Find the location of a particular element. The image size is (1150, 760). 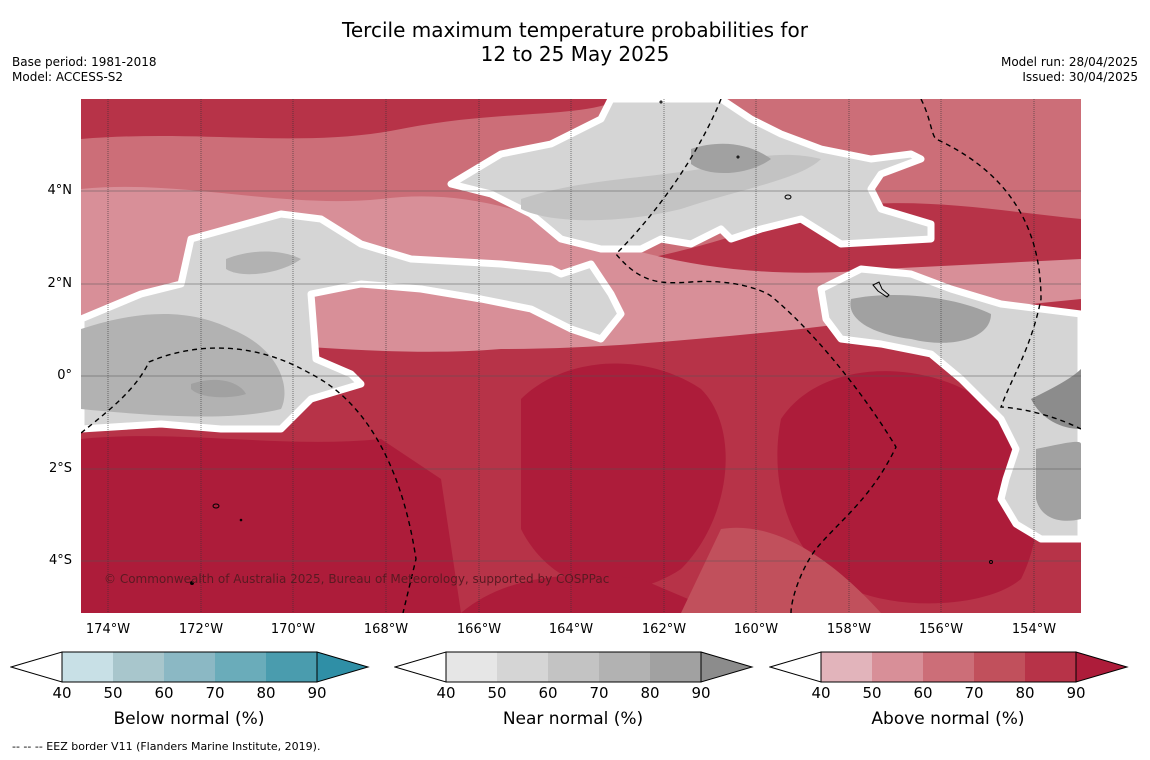

colorbar-above-tick-40: 40 is located at coordinates (821, 693).